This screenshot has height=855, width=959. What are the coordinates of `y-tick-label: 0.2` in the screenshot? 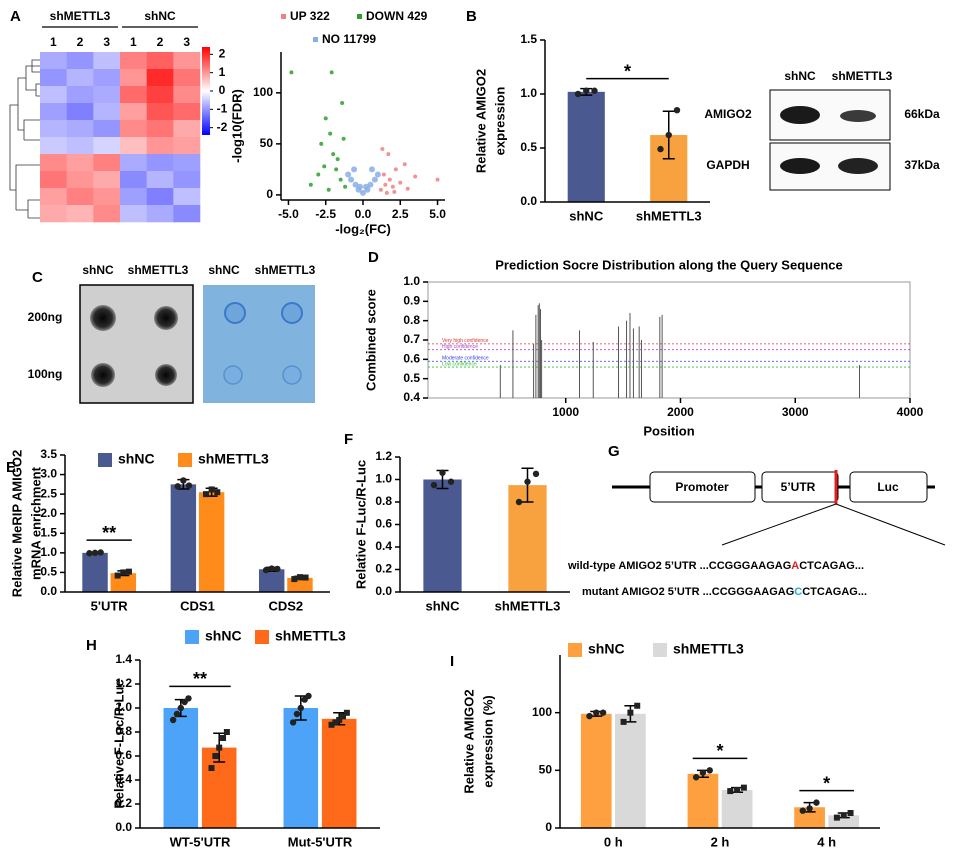 It's located at (383, 569).